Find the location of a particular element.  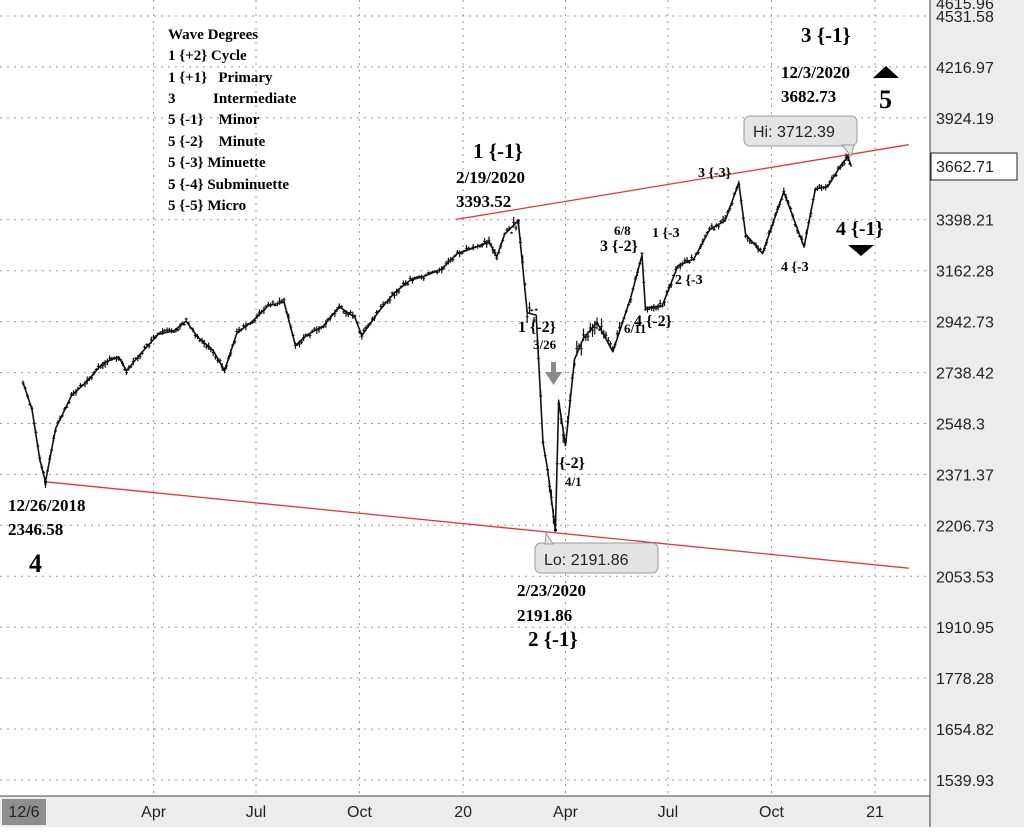

y-tick-label: 2371.37 is located at coordinates (965, 475).